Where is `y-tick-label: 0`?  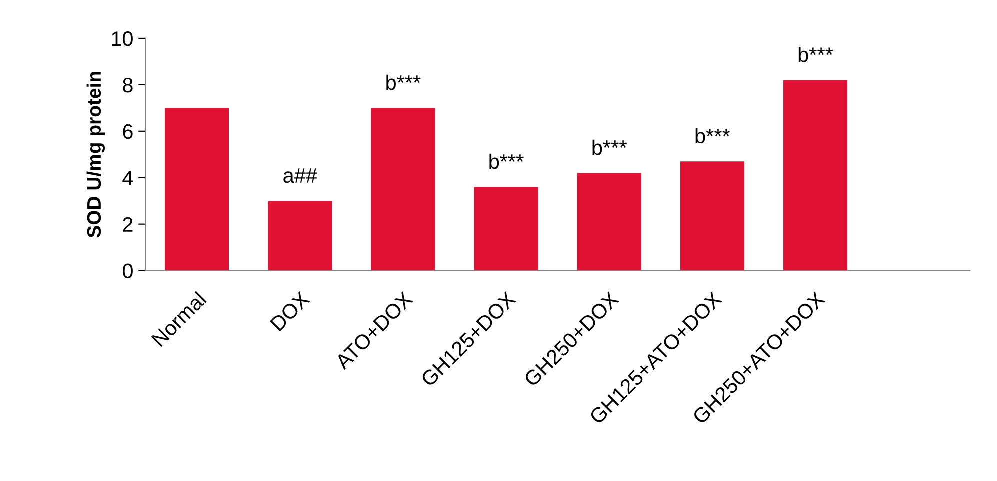 y-tick-label: 0 is located at coordinates (127, 271).